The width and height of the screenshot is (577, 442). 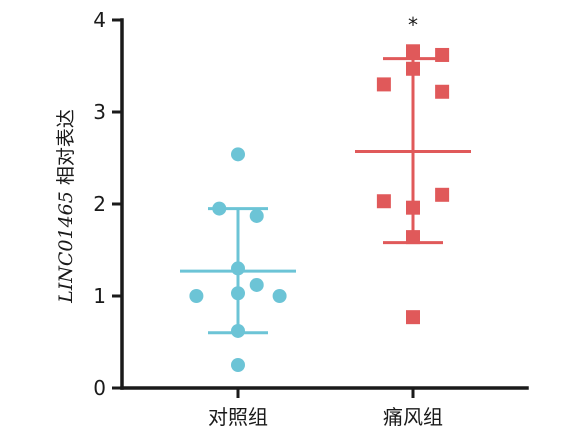 I want to click on y-tick-label-2: 2, so click(x=99, y=204).